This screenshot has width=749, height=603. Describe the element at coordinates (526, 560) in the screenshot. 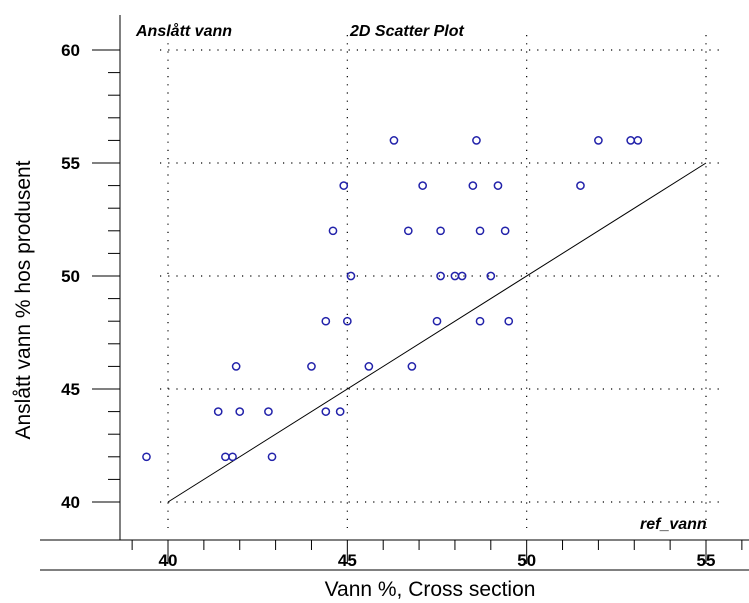

I see `x-tick-label: 50` at that location.